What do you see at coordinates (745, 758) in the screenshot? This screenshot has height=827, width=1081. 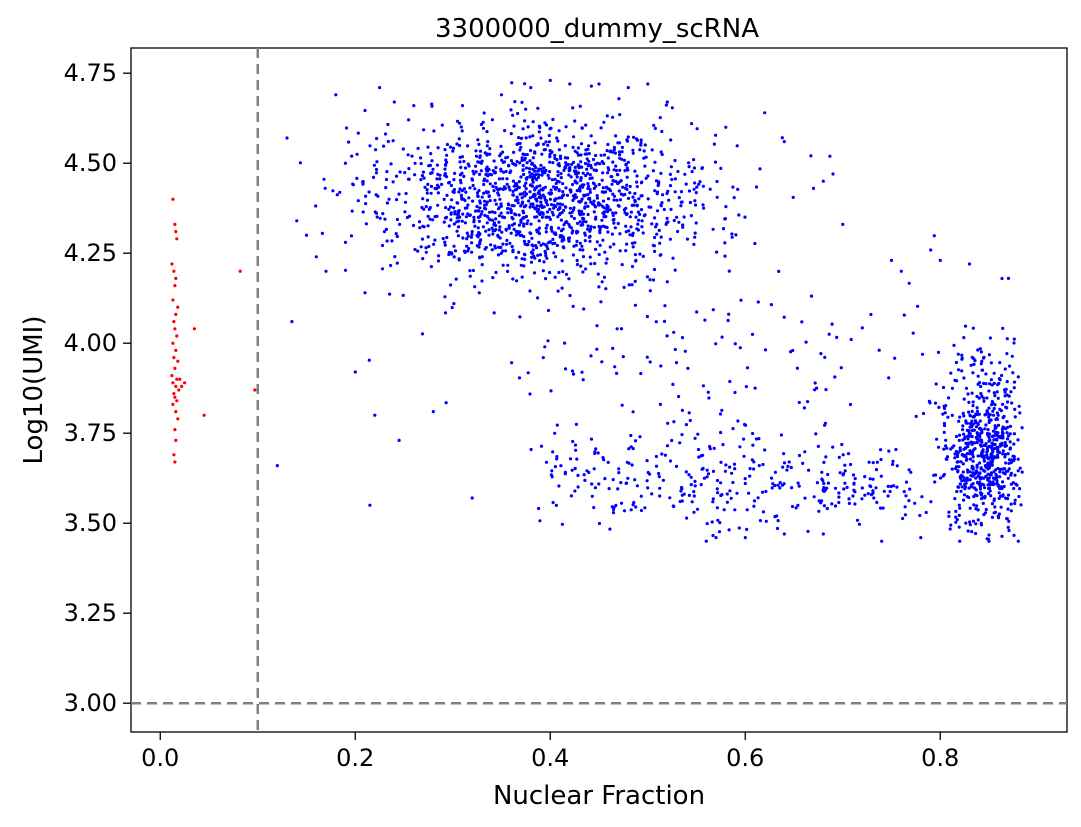 I see `x-tick-label: 0.6` at bounding box center [745, 758].